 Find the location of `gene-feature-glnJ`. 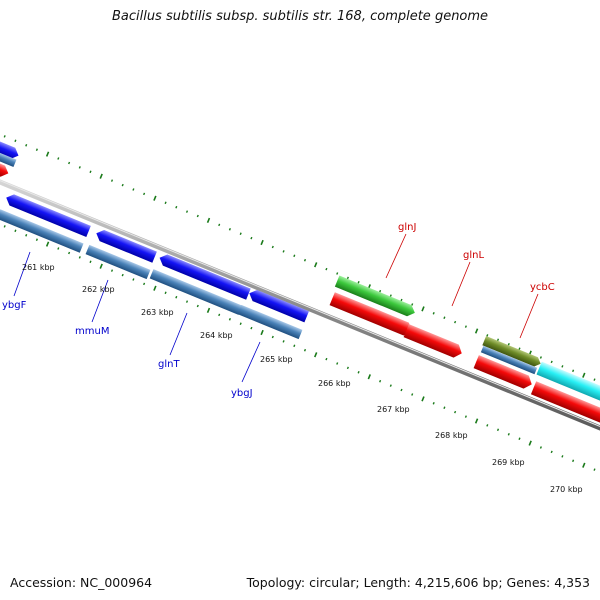

gene-feature-glnJ is located at coordinates (375, 297).